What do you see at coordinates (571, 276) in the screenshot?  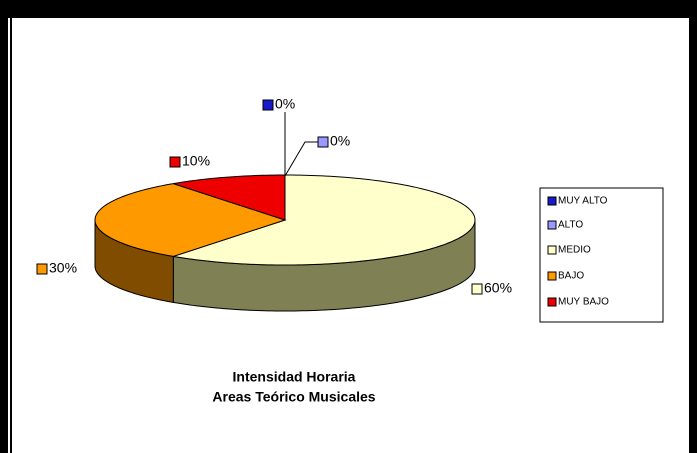 I see `legend-label: BAJO` at bounding box center [571, 276].